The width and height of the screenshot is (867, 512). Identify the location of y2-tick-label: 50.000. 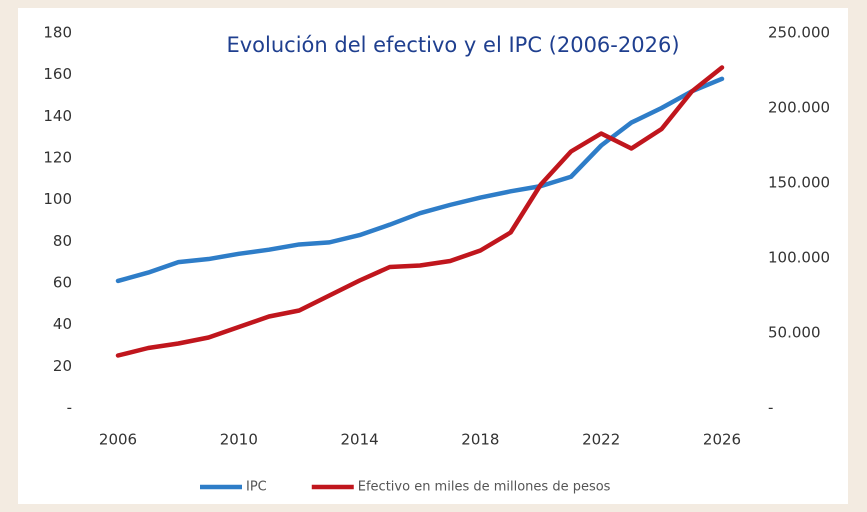
(794, 333).